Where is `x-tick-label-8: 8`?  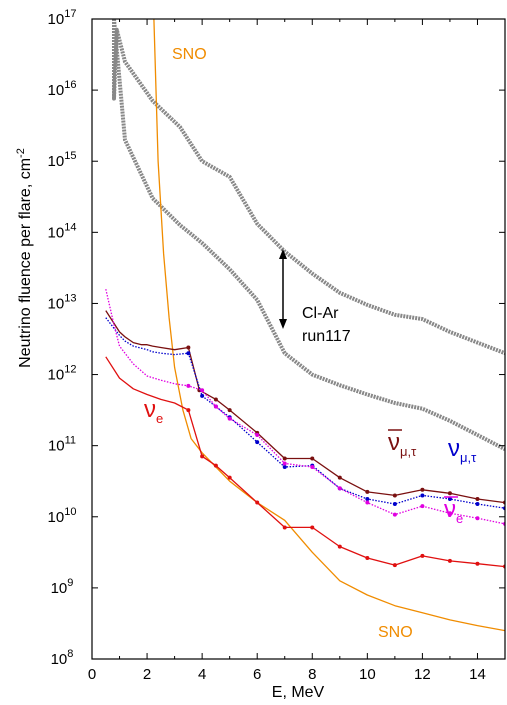 x-tick-label-8: 8 is located at coordinates (312, 674).